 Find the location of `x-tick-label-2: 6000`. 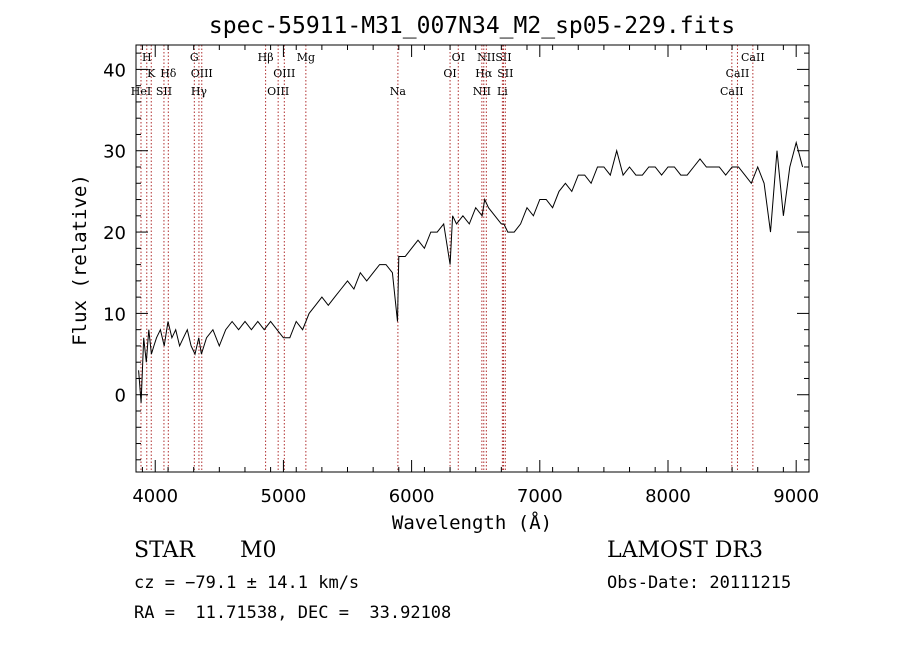

x-tick-label-2: 6000 is located at coordinates (412, 496).